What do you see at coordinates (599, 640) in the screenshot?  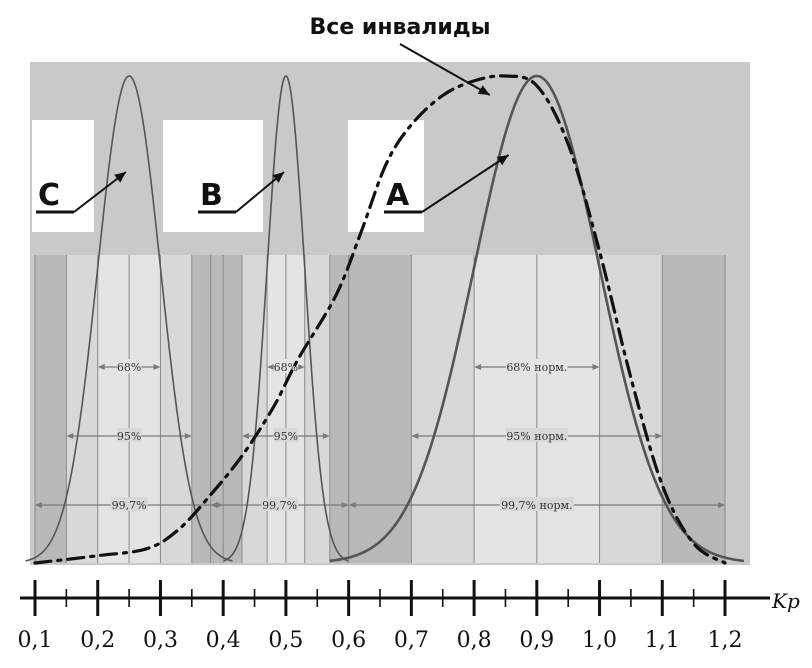 I see `x-tick-label-9: 1,0` at bounding box center [599, 640].